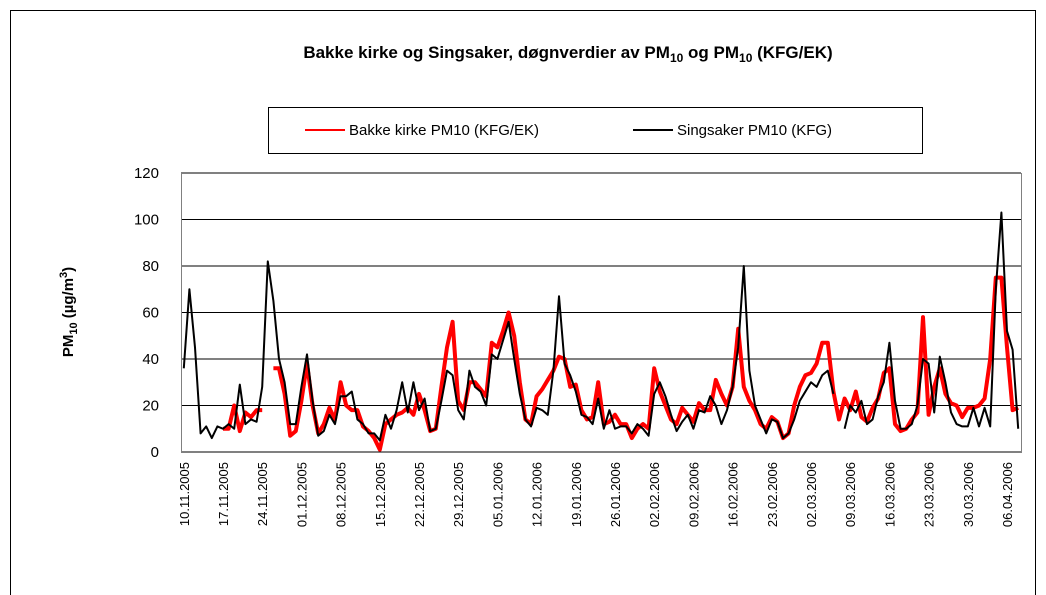 The image size is (1046, 595). What do you see at coordinates (595, 130) in the screenshot?
I see `legend-box` at bounding box center [595, 130].